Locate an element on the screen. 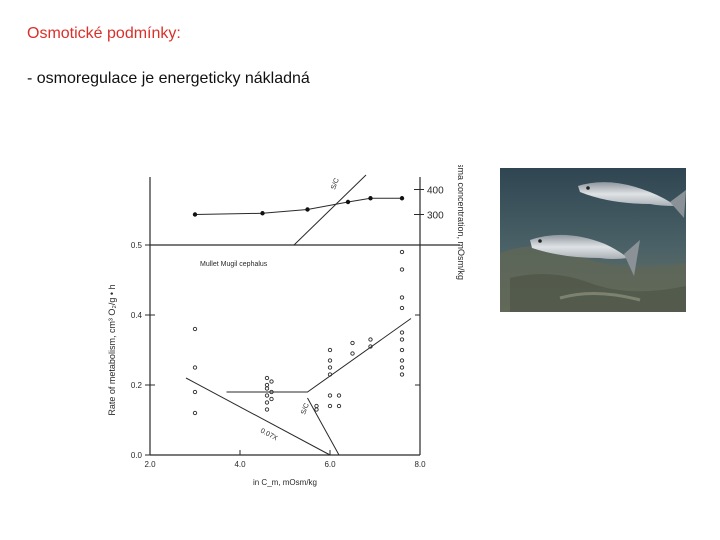 The width and height of the screenshot is (720, 540). y-tick-label: 0.5 is located at coordinates (137, 245).